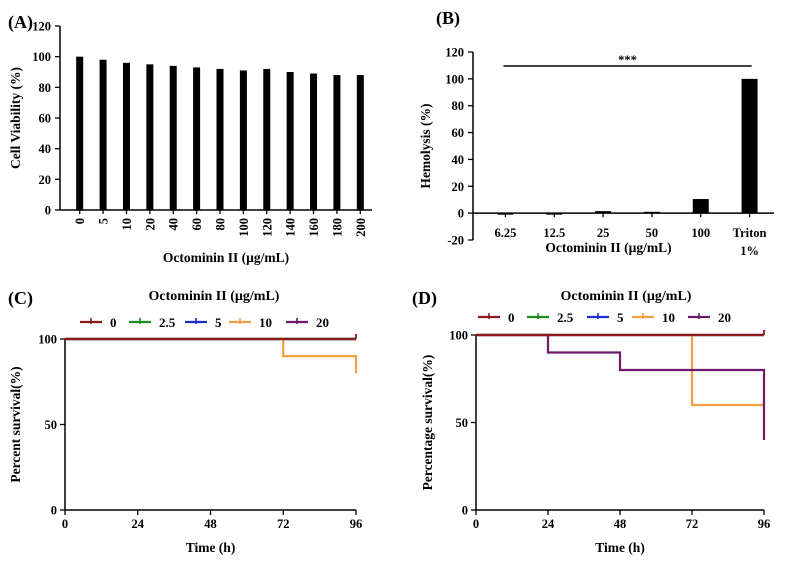 This screenshot has height=569, width=793. Describe the element at coordinates (45, 149) in the screenshot. I see `y-tick-label-a: 40` at that location.